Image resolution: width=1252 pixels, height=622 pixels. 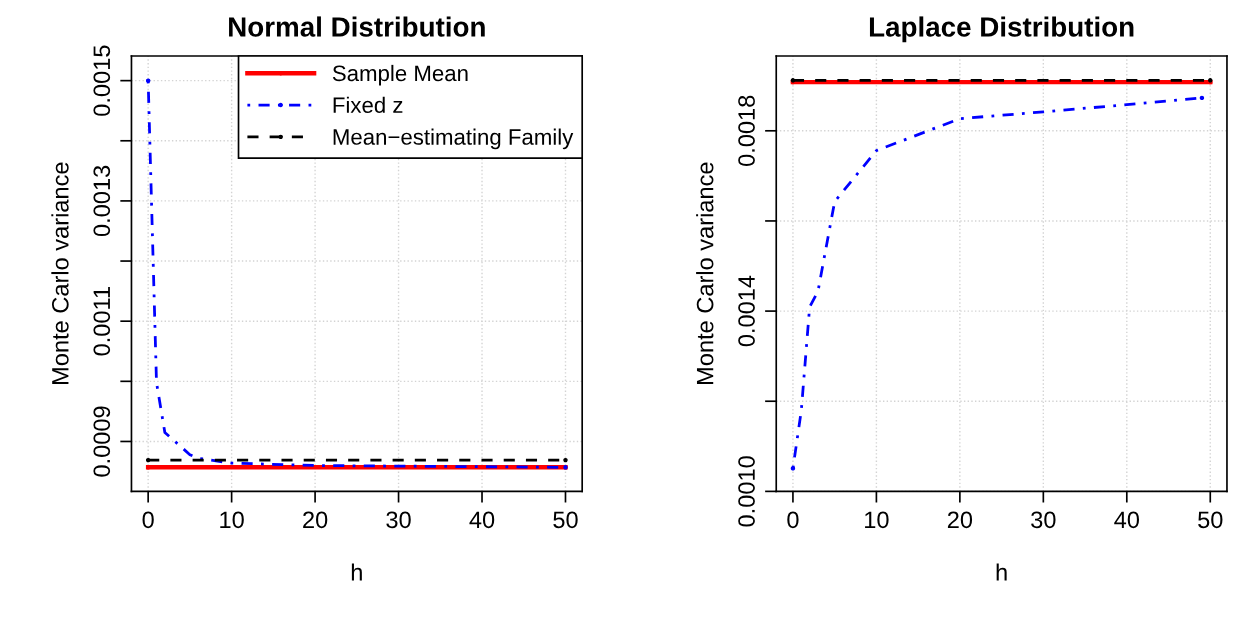 What do you see at coordinates (453, 139) in the screenshot?
I see `legend-label: Mean−estimating Family` at bounding box center [453, 139].